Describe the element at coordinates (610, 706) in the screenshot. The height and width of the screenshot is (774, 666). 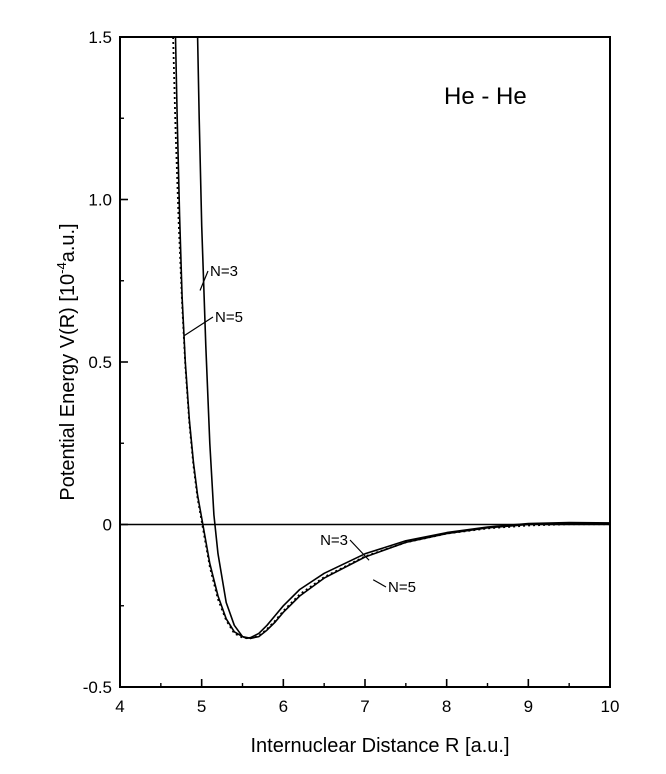
I see `x-tick-label: 10` at that location.